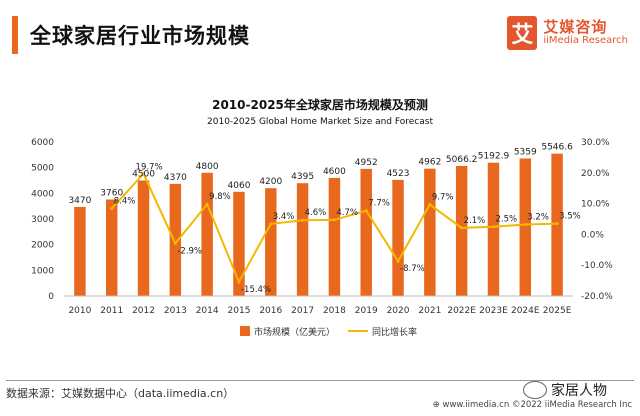 This screenshot has height=416, width=640. What do you see at coordinates (302, 177) in the screenshot?
I see `bar-value-label: 4395` at bounding box center [302, 177].